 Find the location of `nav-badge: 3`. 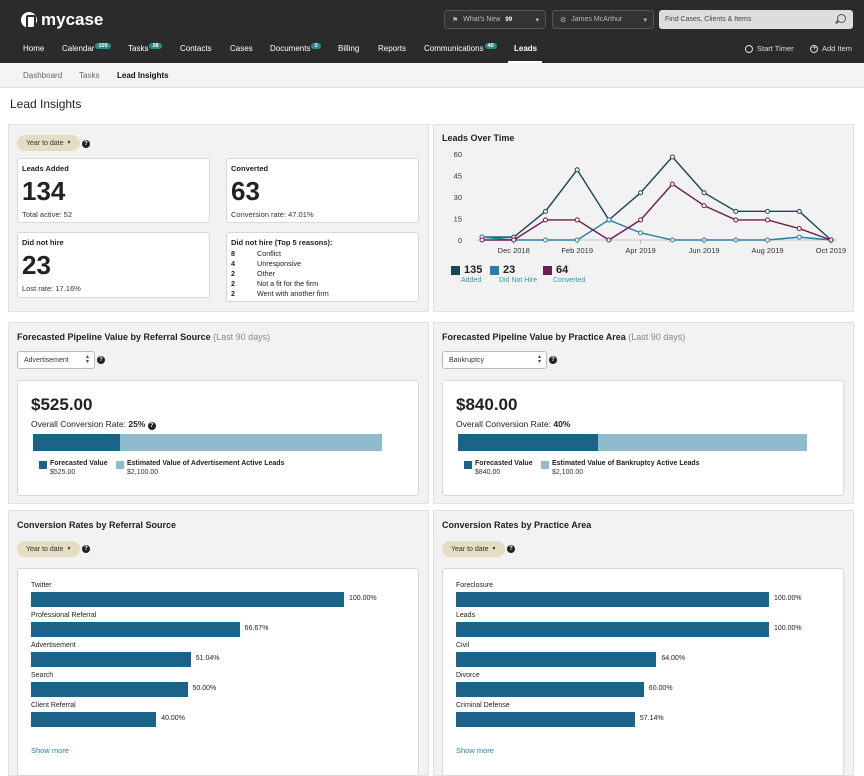

nav-badge: 3 is located at coordinates (316, 46).